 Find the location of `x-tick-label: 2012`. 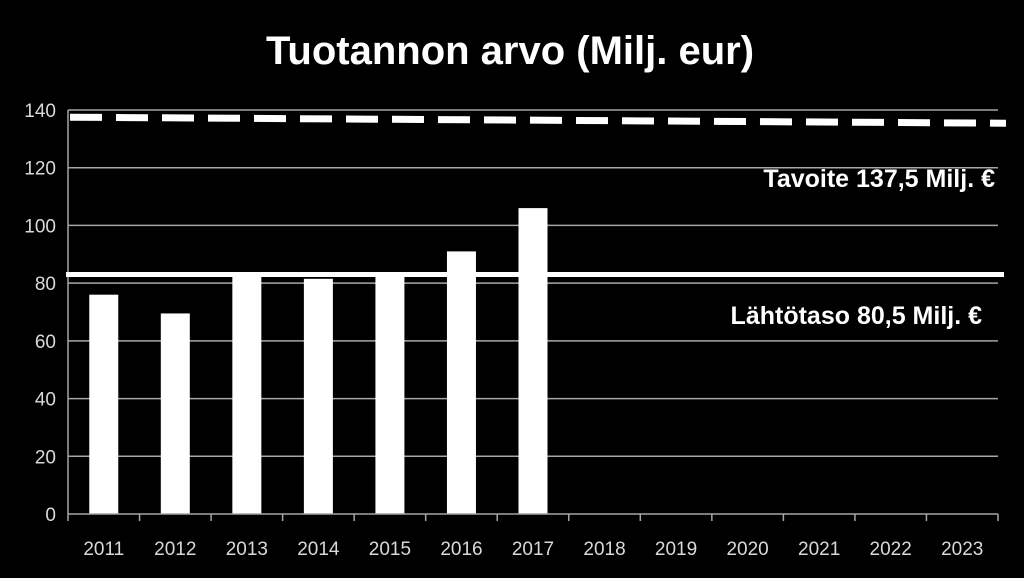

x-tick-label: 2012 is located at coordinates (175, 549).